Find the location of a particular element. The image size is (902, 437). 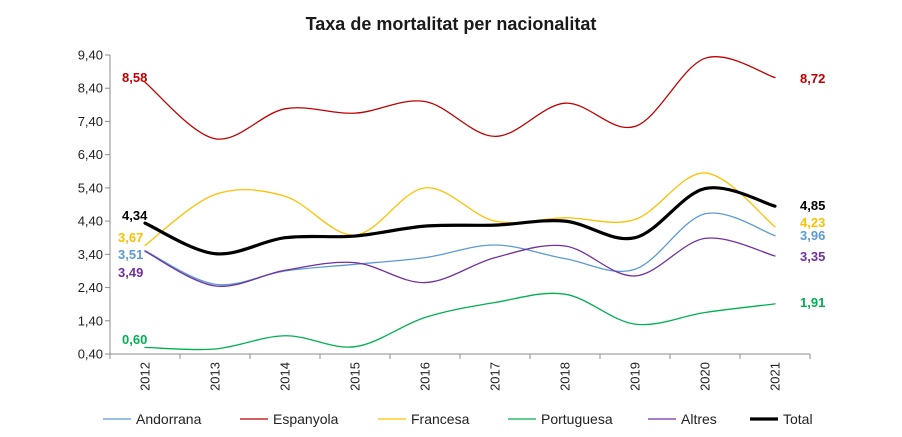

start-value-label-andorrana: 3,51 is located at coordinates (130, 254).